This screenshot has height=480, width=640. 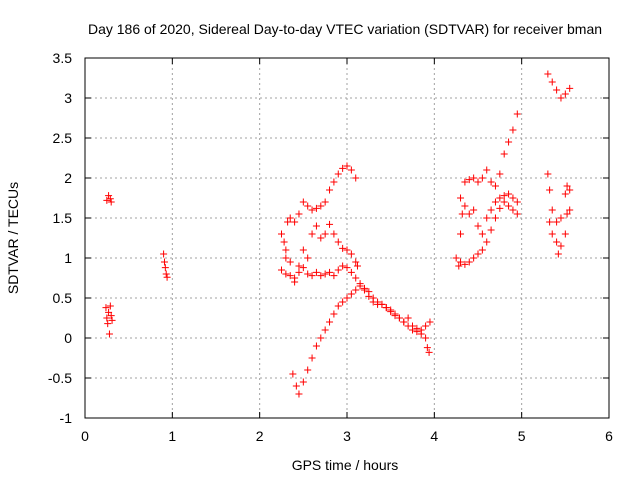 What do you see at coordinates (63, 138) in the screenshot?
I see `y-tick-label: 2.5` at bounding box center [63, 138].